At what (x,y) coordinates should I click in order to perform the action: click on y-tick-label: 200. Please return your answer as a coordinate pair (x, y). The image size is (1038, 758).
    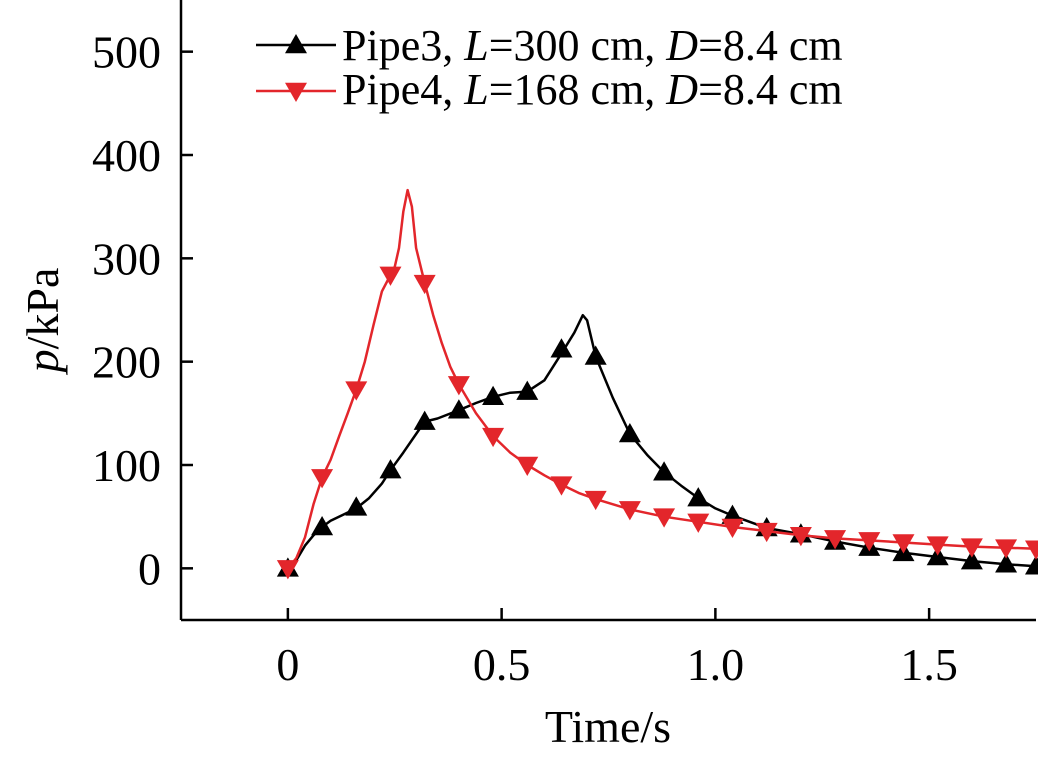
    Looking at the image, I should click on (126, 362).